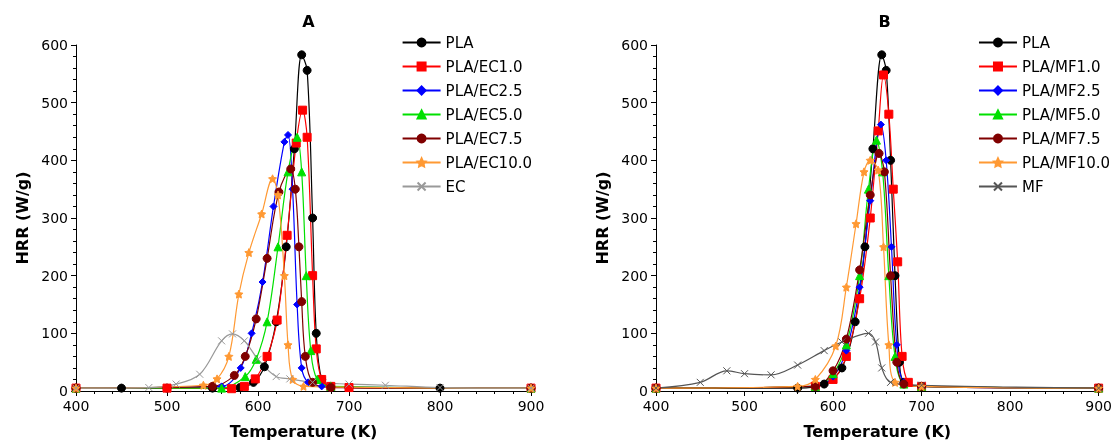  Describe the element at coordinates (489, 162) in the screenshot. I see `legend-label: PLA/EC10.0` at that location.